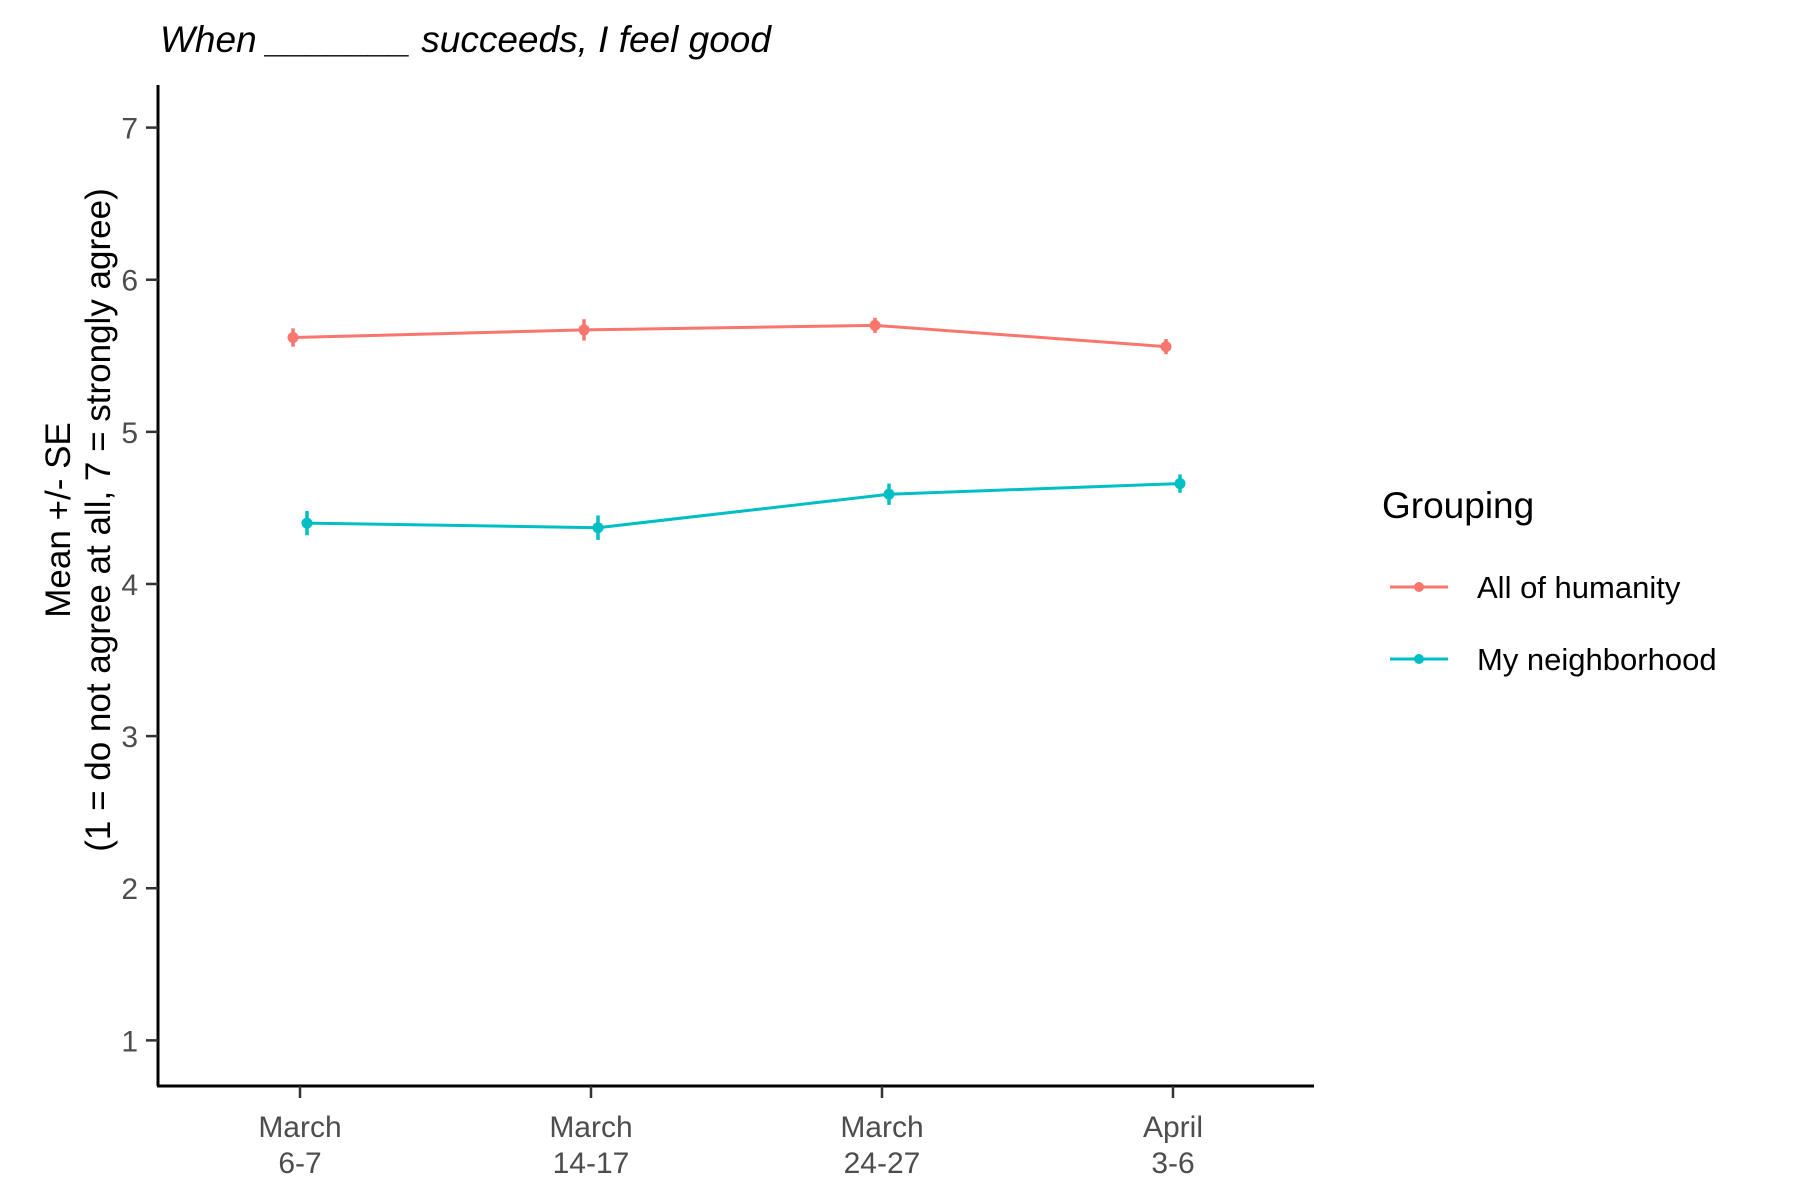  Describe the element at coordinates (129, 1041) in the screenshot. I see `y-tick-label: 1` at that location.